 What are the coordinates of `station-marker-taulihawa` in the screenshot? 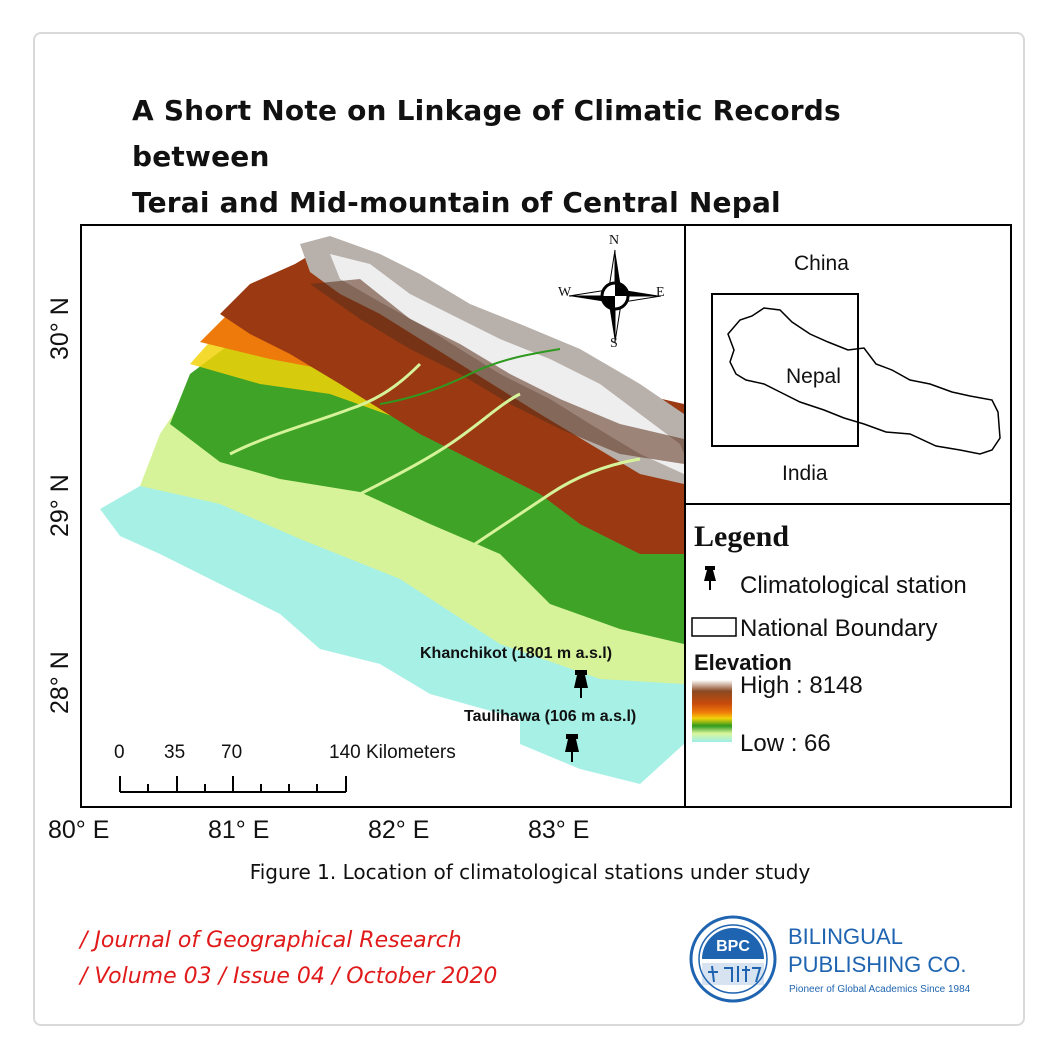 It's located at (572, 748).